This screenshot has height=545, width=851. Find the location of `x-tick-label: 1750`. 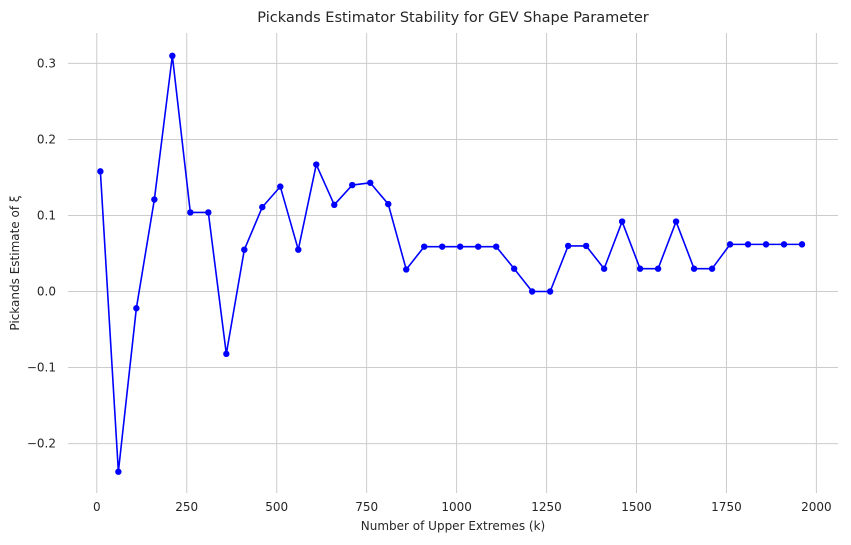

x-tick-label: 1750 is located at coordinates (726, 507).